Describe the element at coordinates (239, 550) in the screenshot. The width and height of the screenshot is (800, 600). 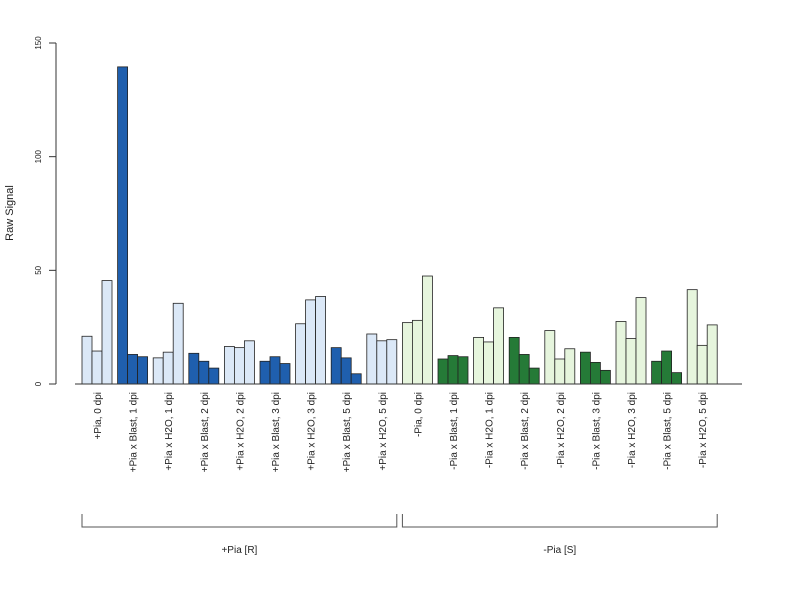
I see `group-label: +Pia [R]` at that location.